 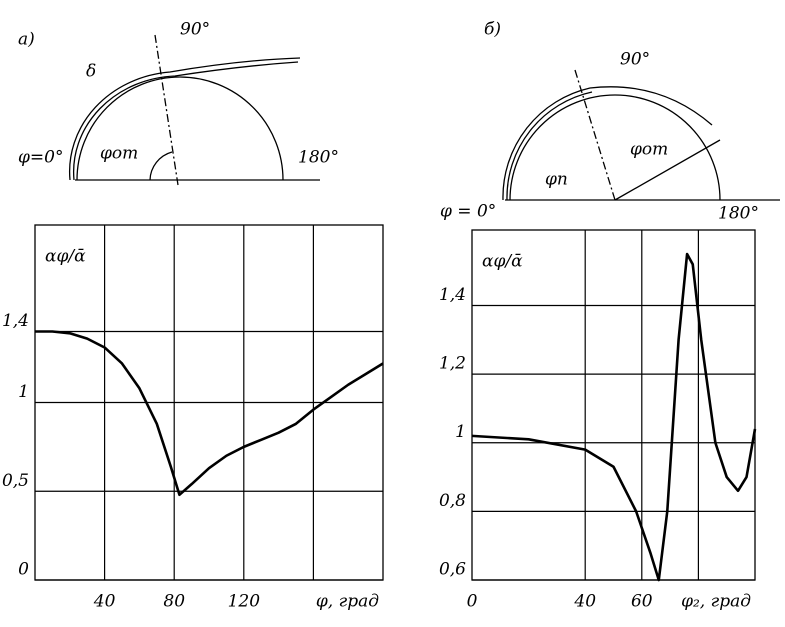 What do you see at coordinates (15, 481) in the screenshot?
I see `y-tick-label: 0,5` at bounding box center [15, 481].